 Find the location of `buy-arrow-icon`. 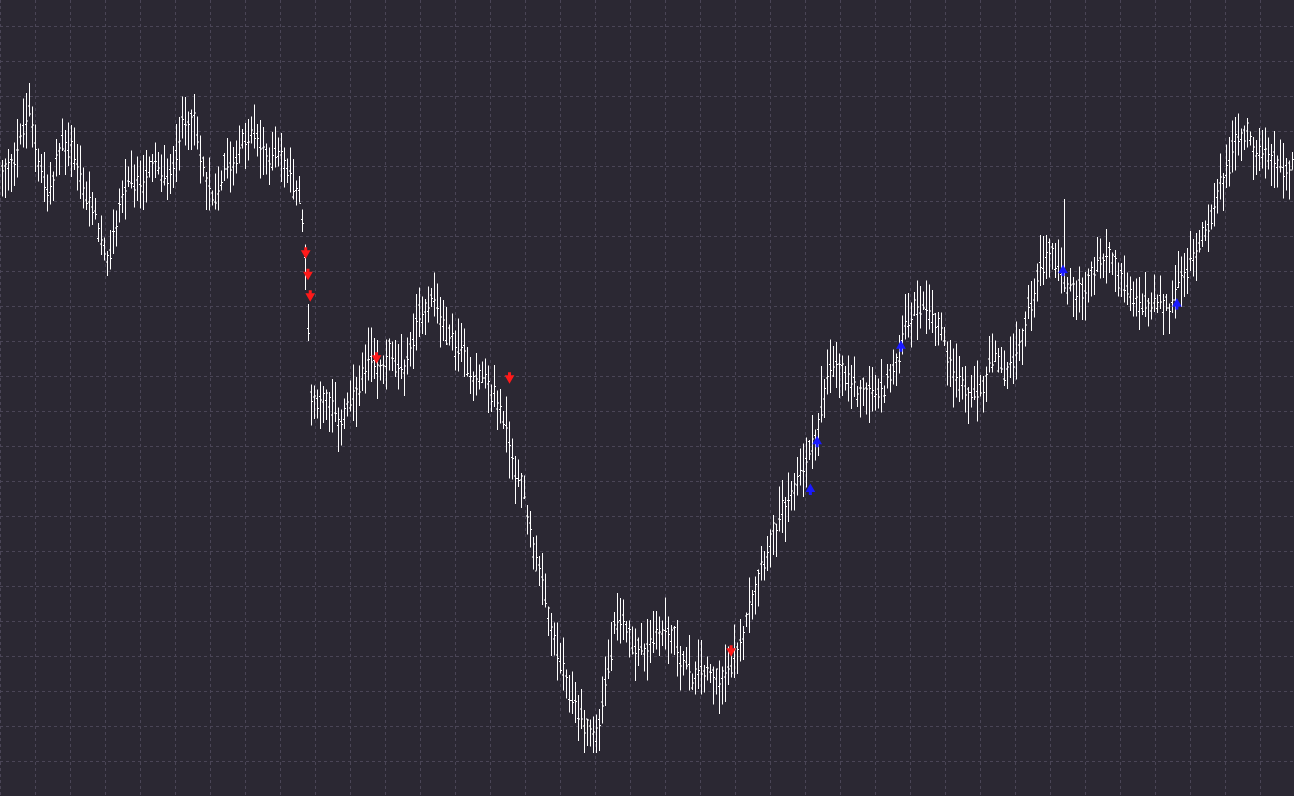

buy-arrow-icon is located at coordinates (1063, 270).